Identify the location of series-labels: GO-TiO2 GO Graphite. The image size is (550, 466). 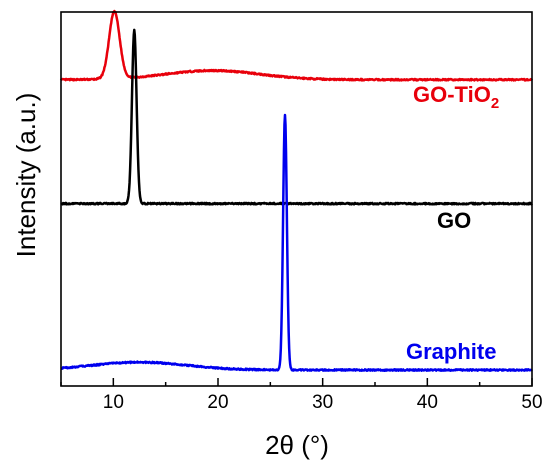
(452, 223).